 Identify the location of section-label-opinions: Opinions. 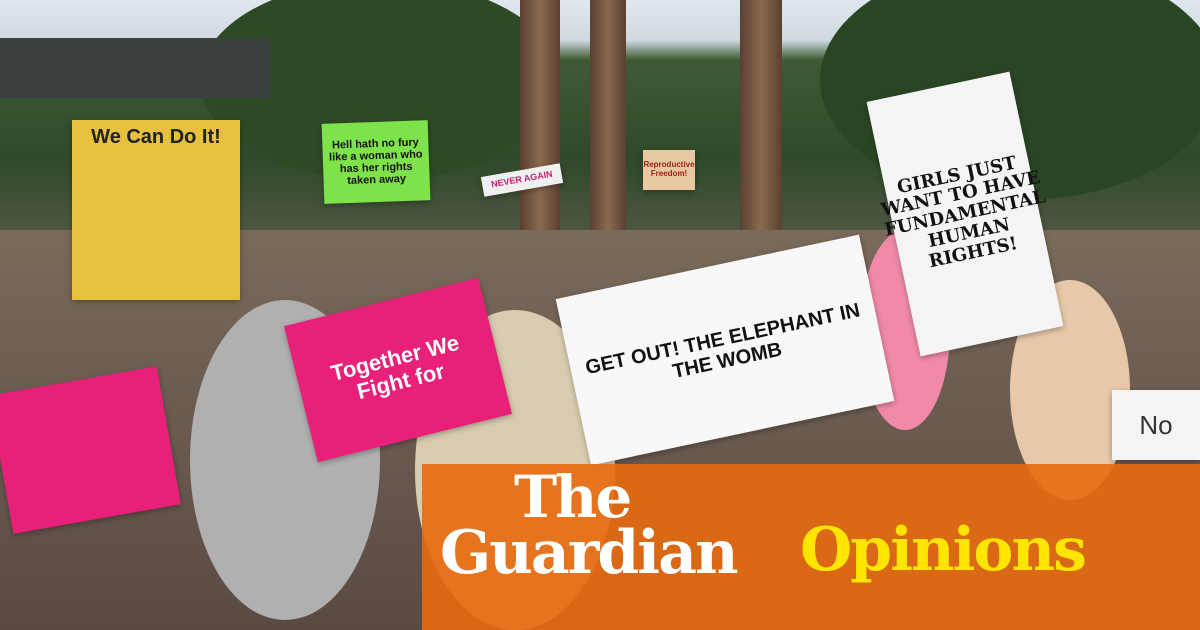
(943, 550).